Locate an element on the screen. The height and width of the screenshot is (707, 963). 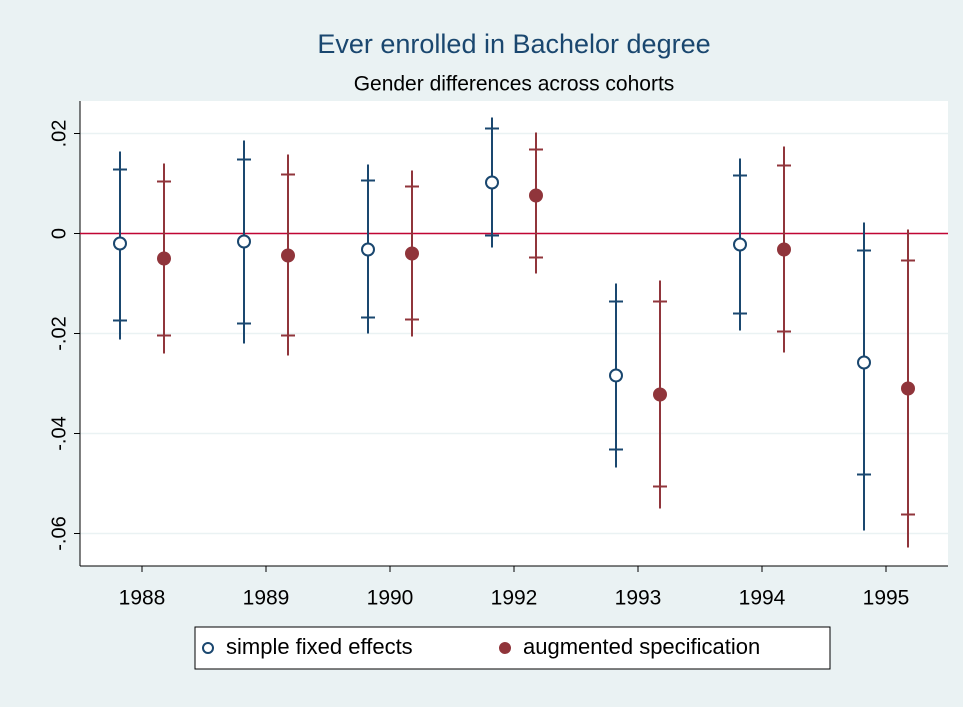
legend-label: augmented specification is located at coordinates (641, 646).